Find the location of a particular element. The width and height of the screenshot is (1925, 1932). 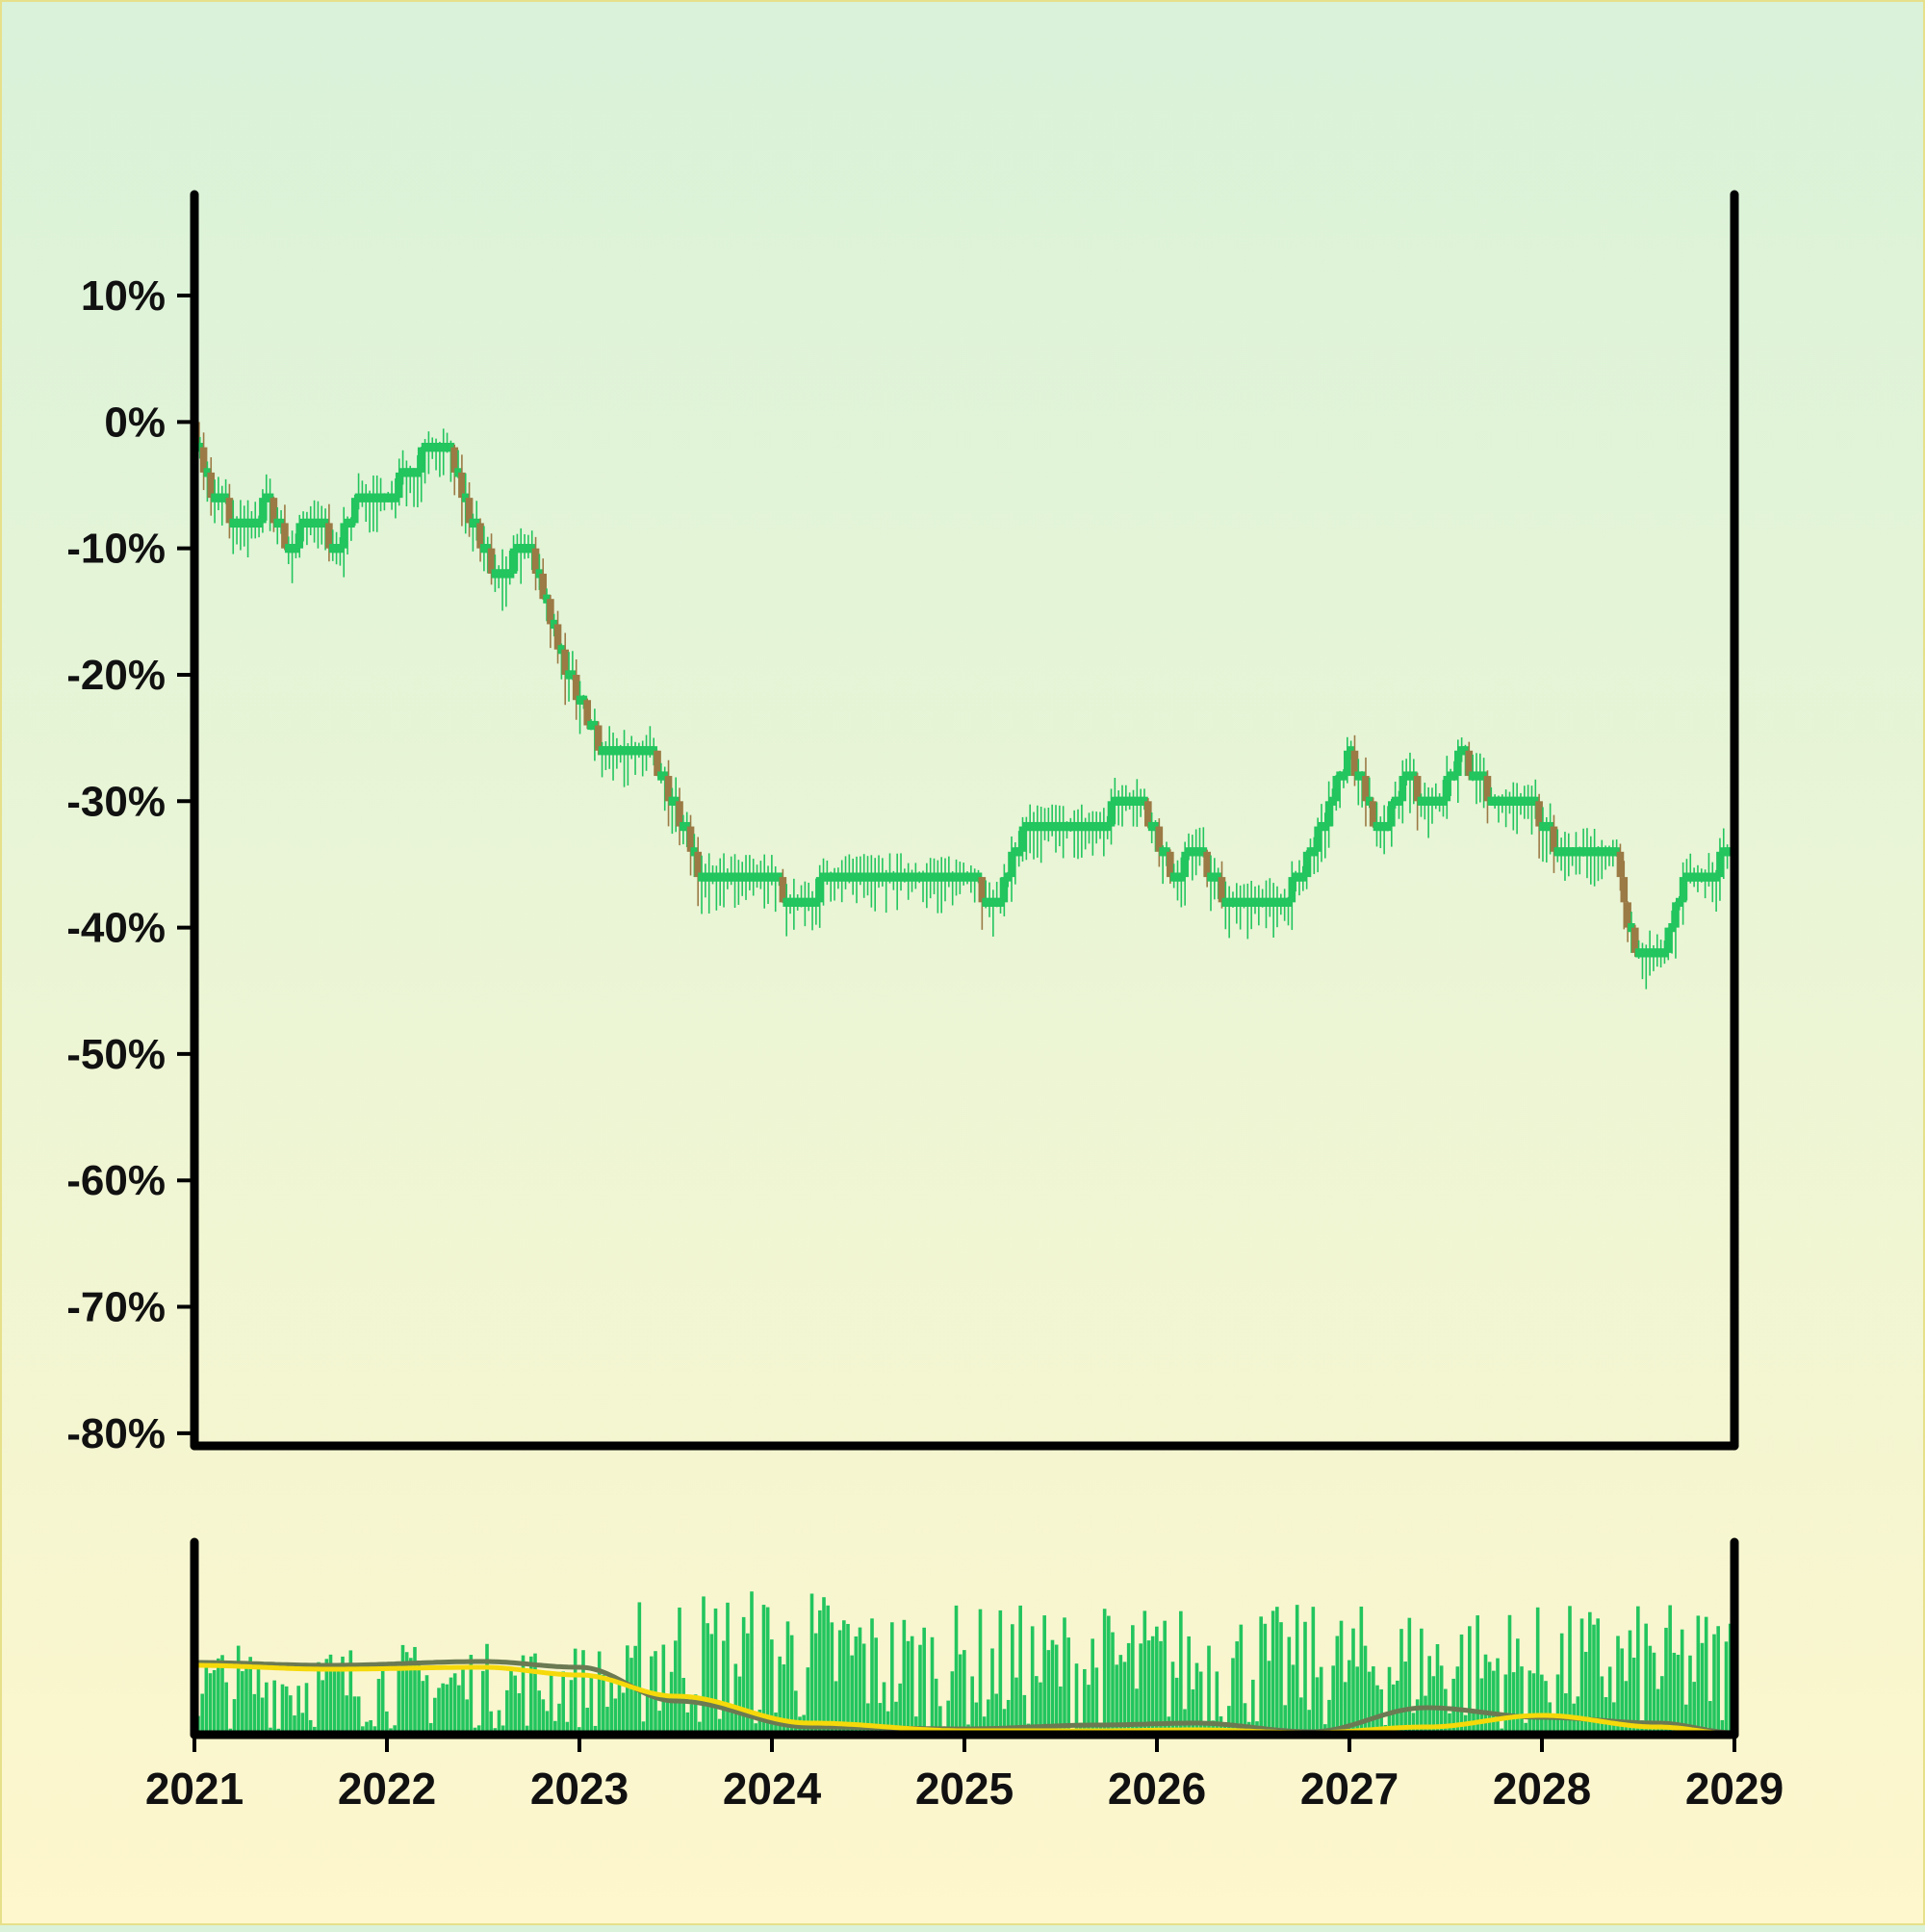

y-tick-label-4: -30% is located at coordinates (116, 801).